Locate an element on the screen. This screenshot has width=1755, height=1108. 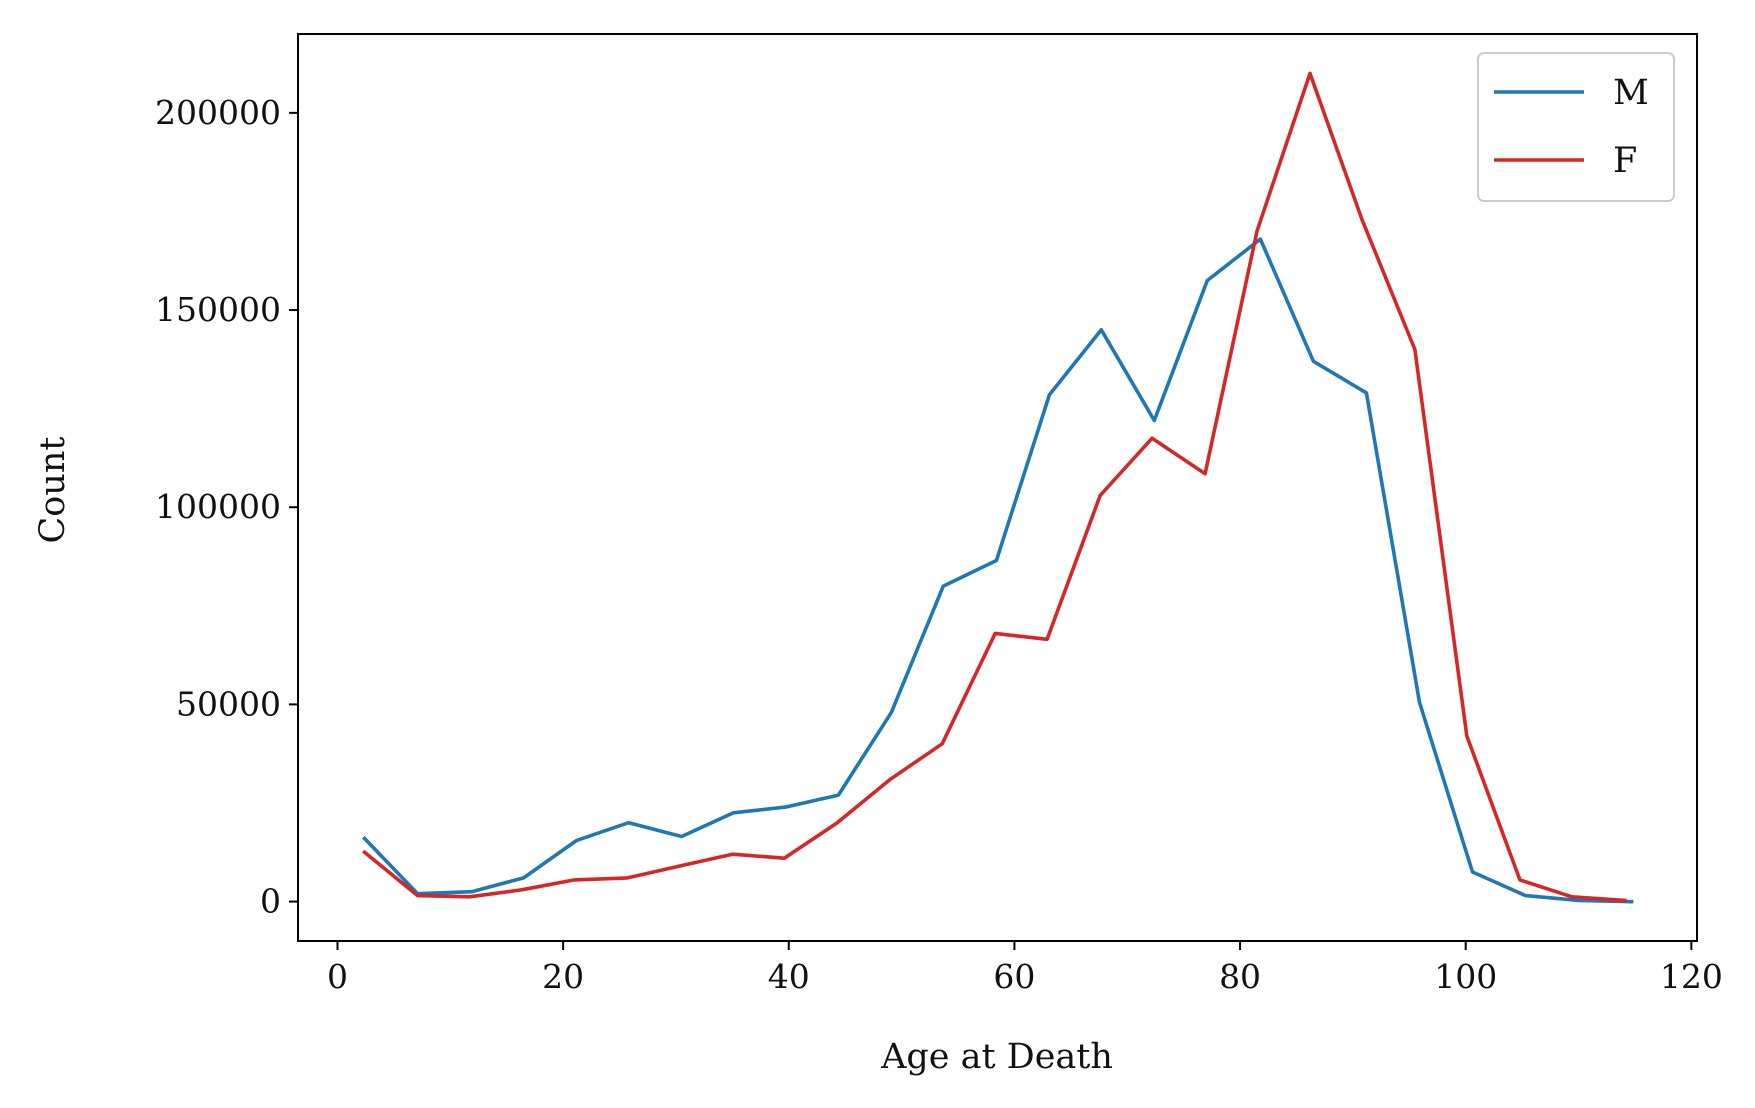
x-tick-label: 60 is located at coordinates (1014, 976).